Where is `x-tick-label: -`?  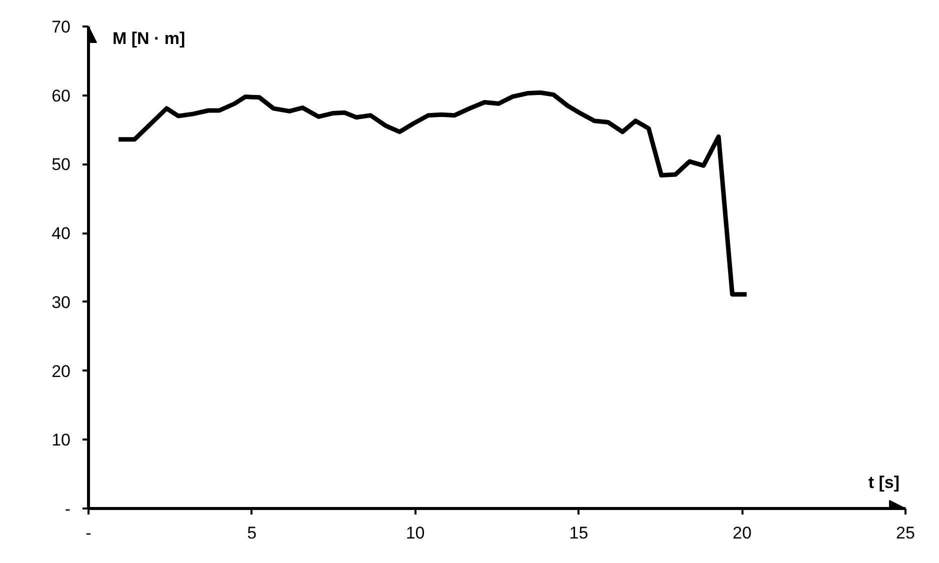
x-tick-label: - is located at coordinates (89, 533).